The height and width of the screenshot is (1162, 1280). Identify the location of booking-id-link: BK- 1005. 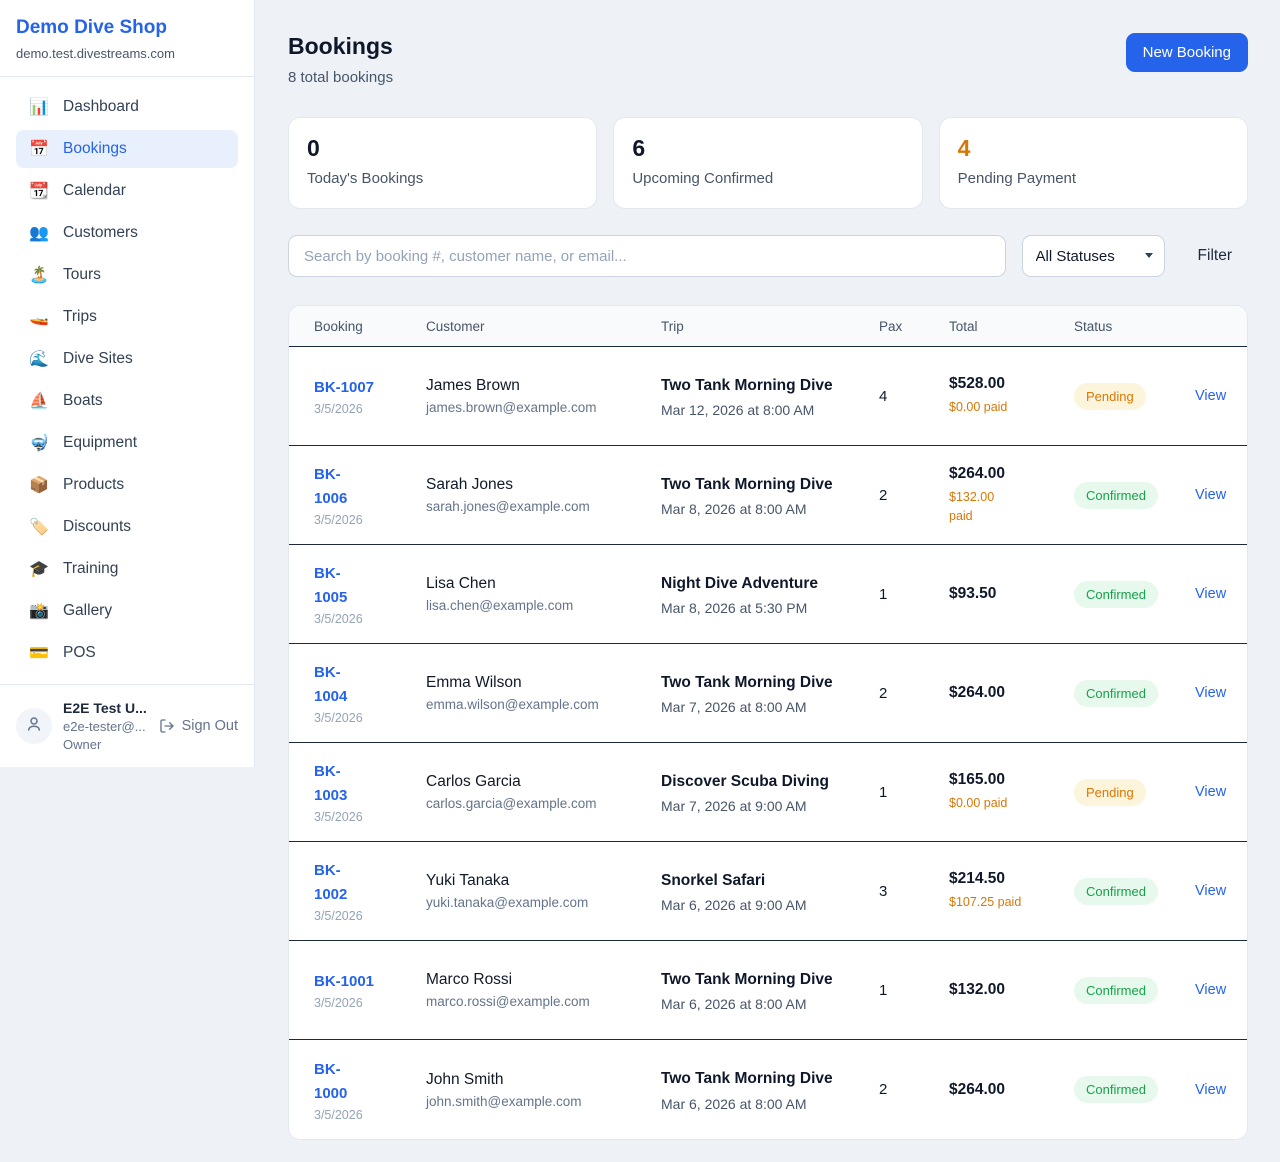
(331, 585).